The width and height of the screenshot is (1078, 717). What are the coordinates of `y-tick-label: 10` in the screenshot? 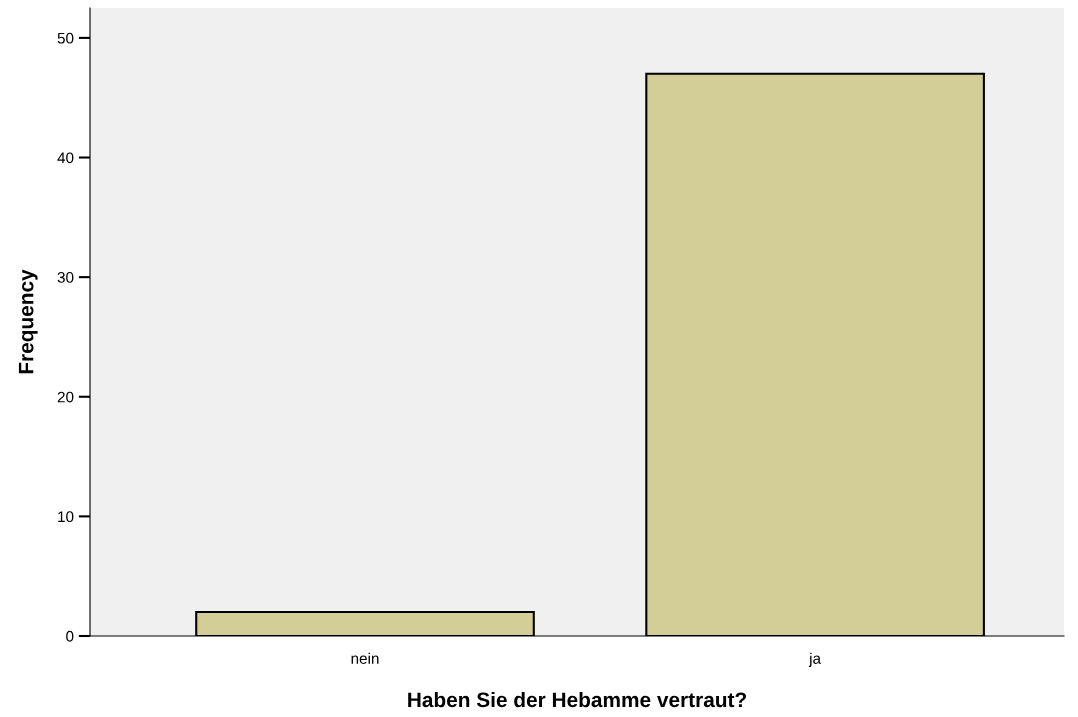 It's located at (66, 517).